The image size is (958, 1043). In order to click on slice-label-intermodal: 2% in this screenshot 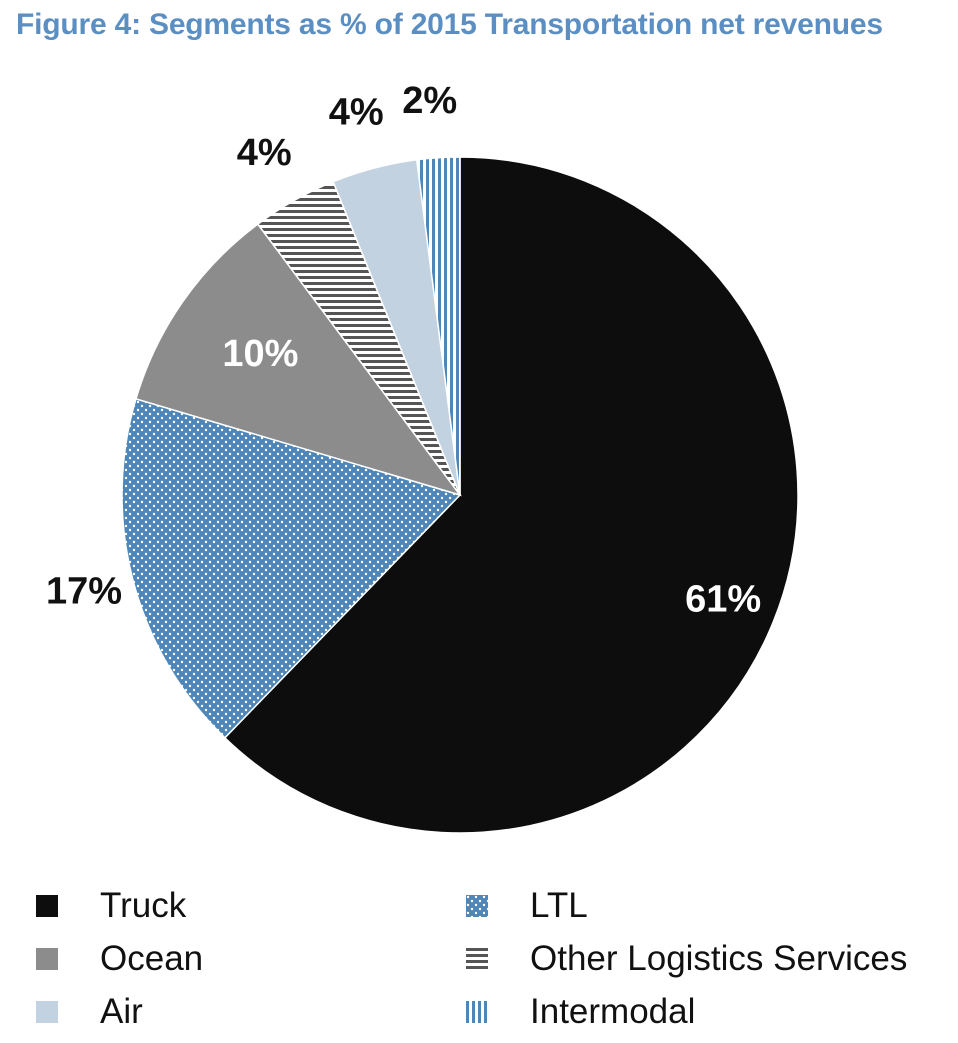, I will do `click(429, 101)`.